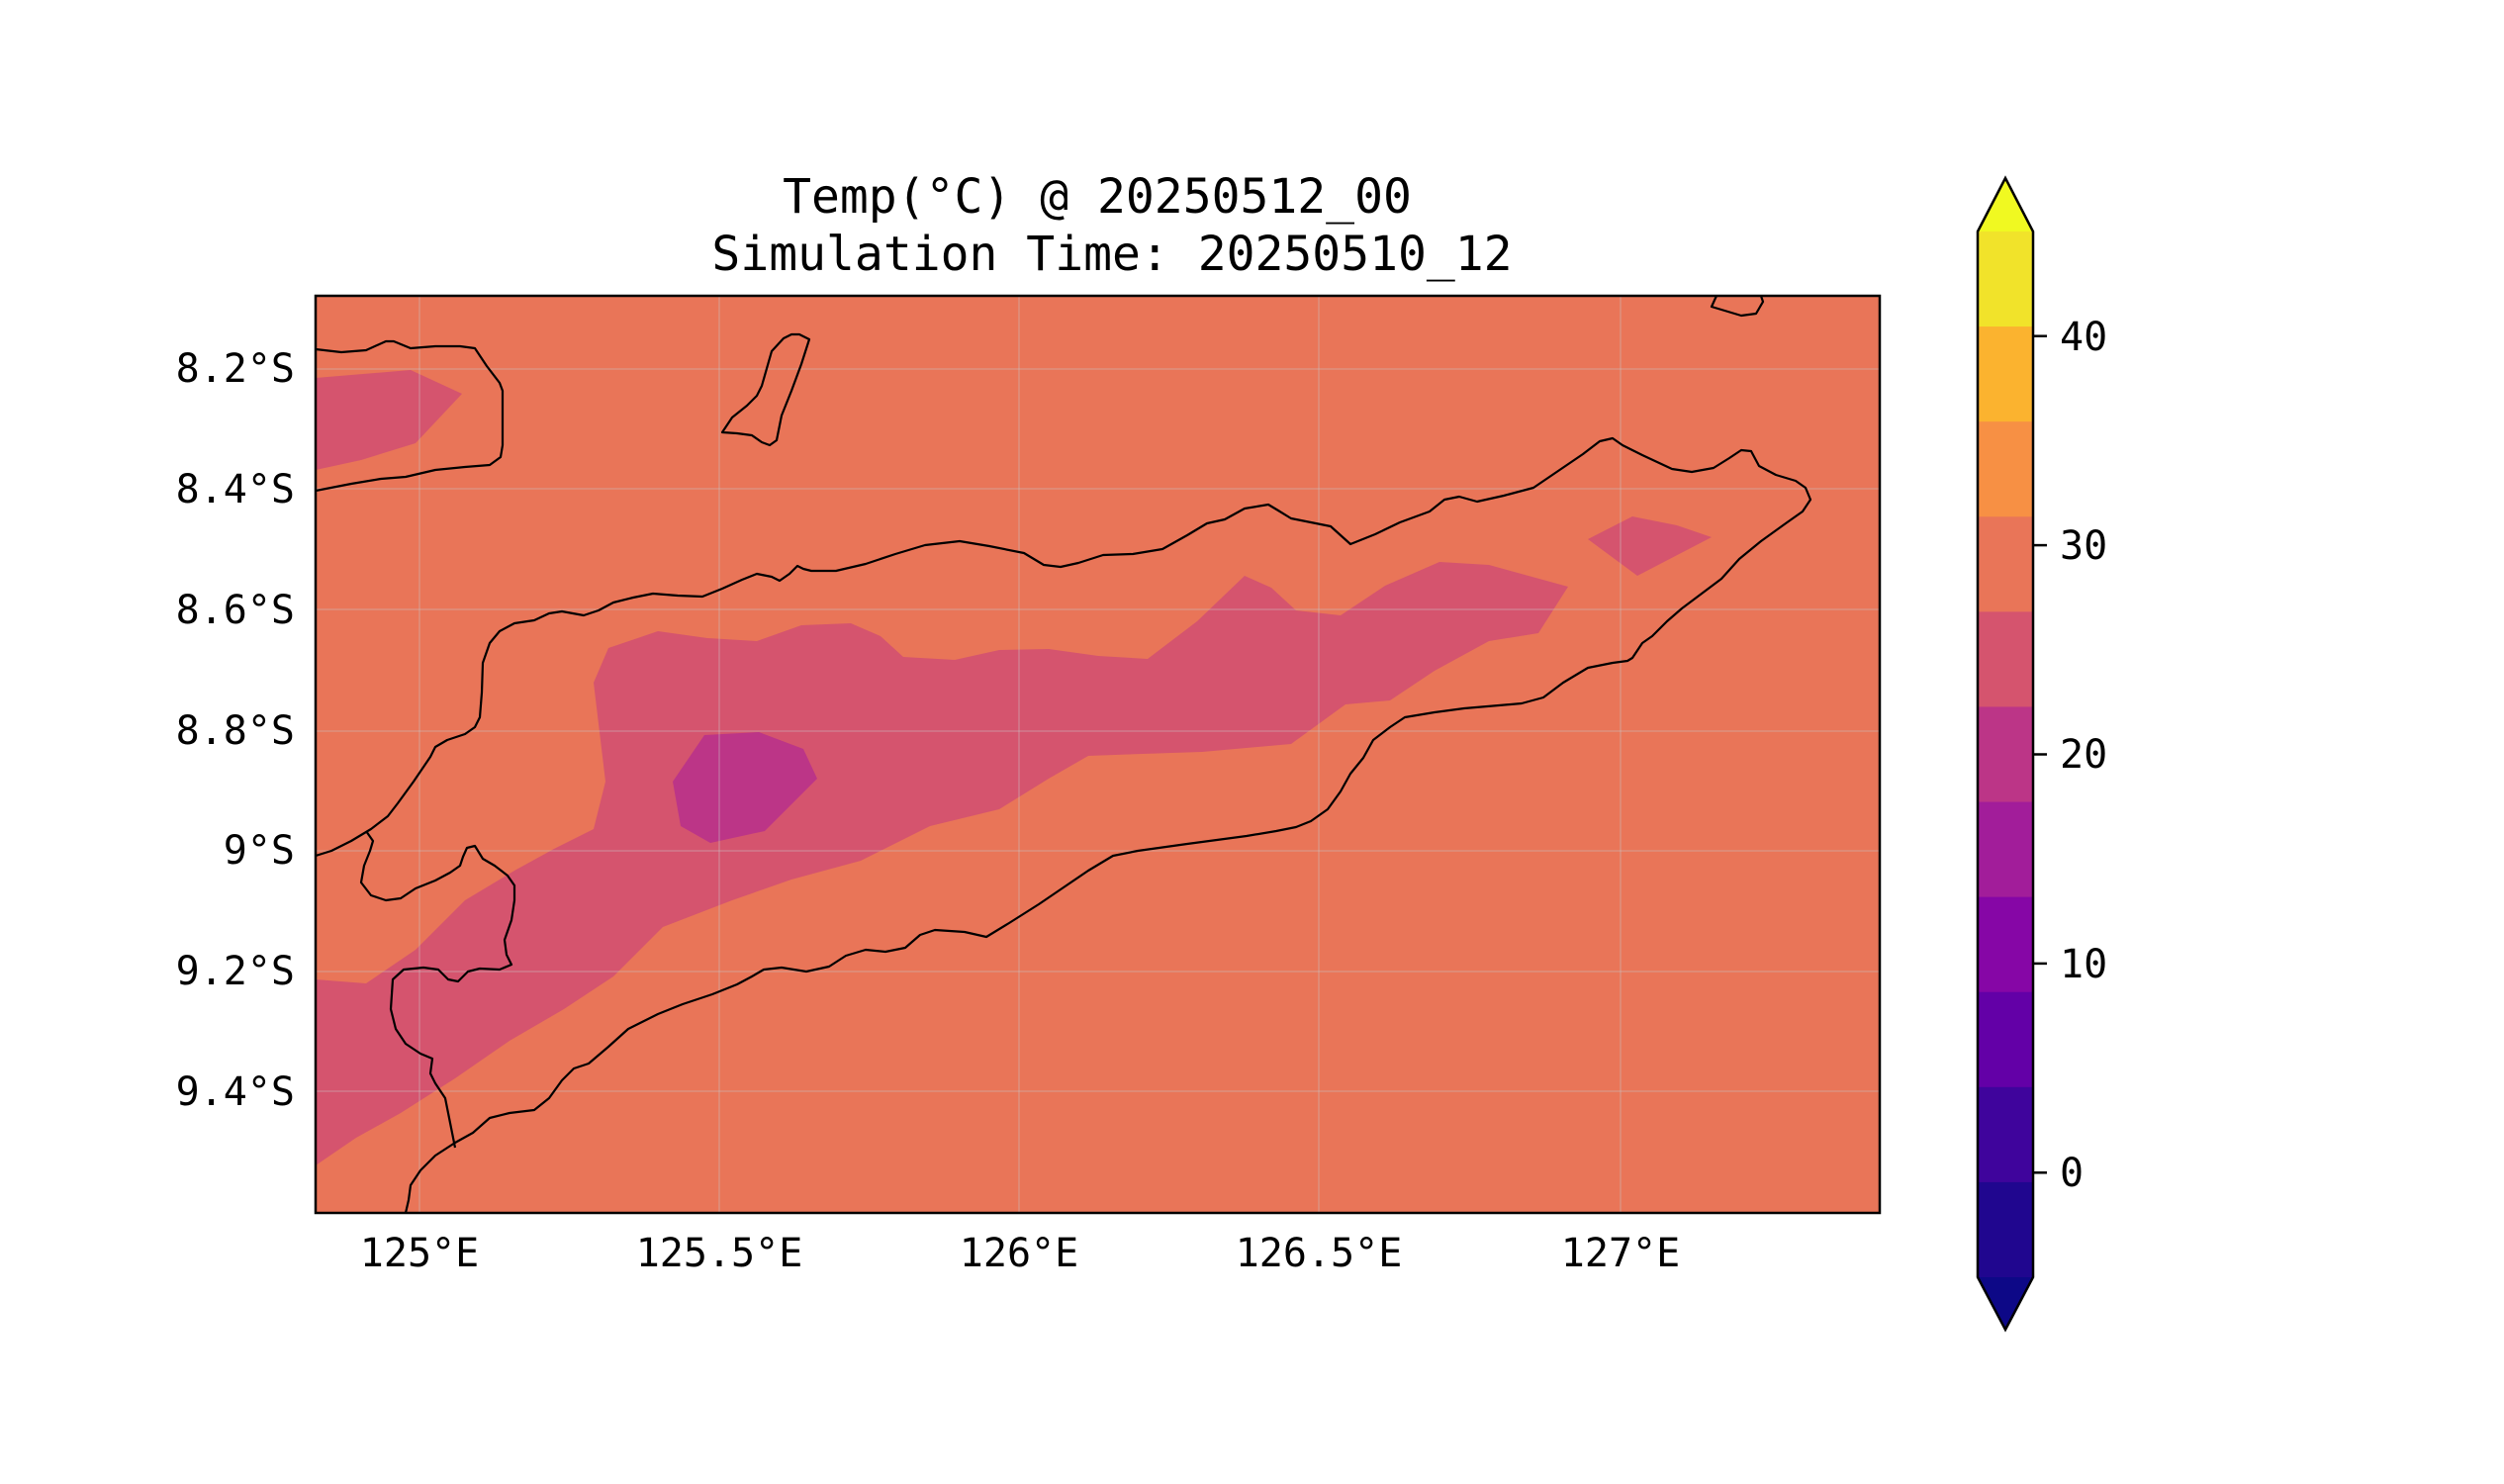 The height and width of the screenshot is (1484, 2504). What do you see at coordinates (2083, 337) in the screenshot?
I see `colorbar-tick-label: 40` at bounding box center [2083, 337].